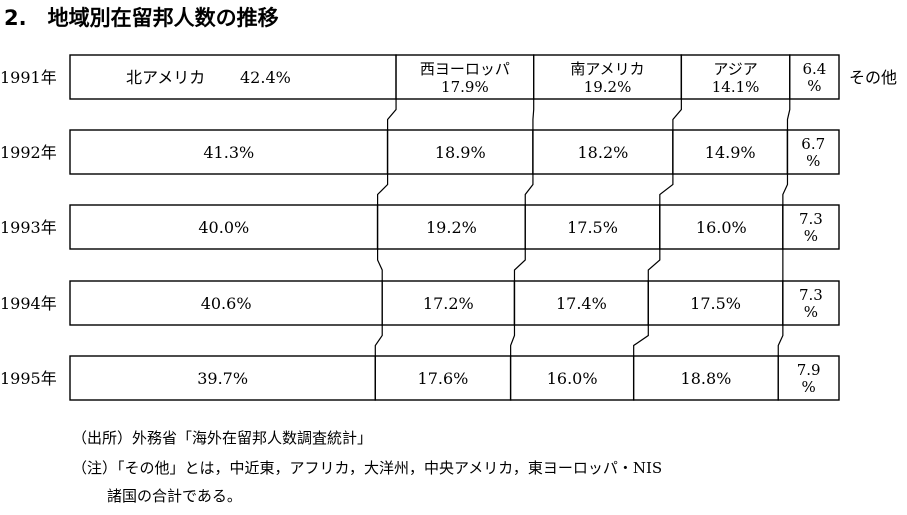 The image size is (907, 515). What do you see at coordinates (813, 144) in the screenshot?
I see `value-label: 6.7` at bounding box center [813, 144].